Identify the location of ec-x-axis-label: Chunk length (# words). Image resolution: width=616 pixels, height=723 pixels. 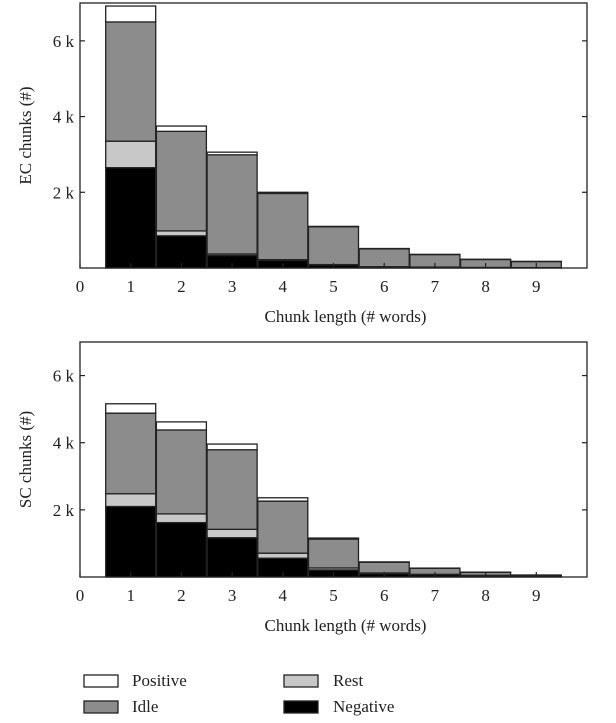
(346, 316).